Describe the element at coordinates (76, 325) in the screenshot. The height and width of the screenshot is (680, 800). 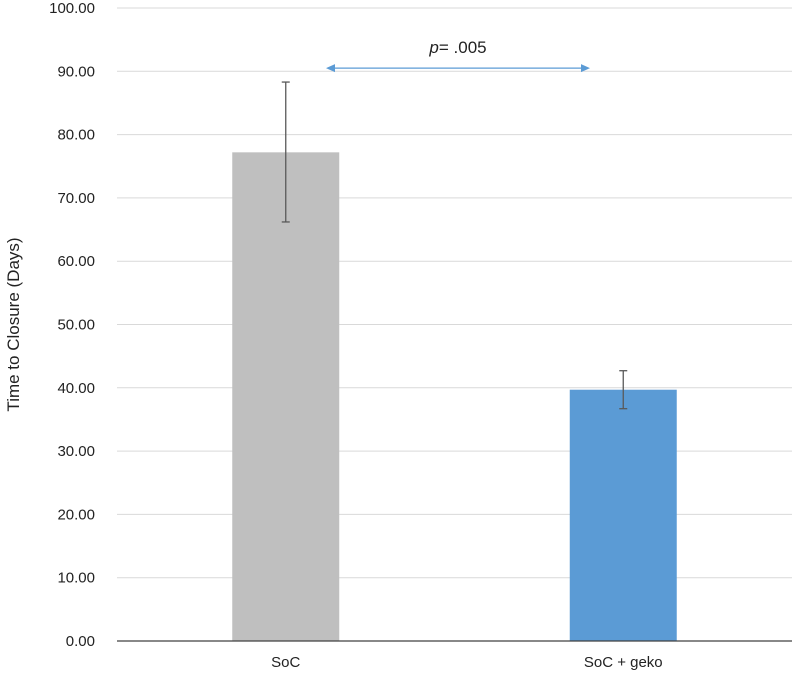
I see `y-tick-label: 50.00` at that location.